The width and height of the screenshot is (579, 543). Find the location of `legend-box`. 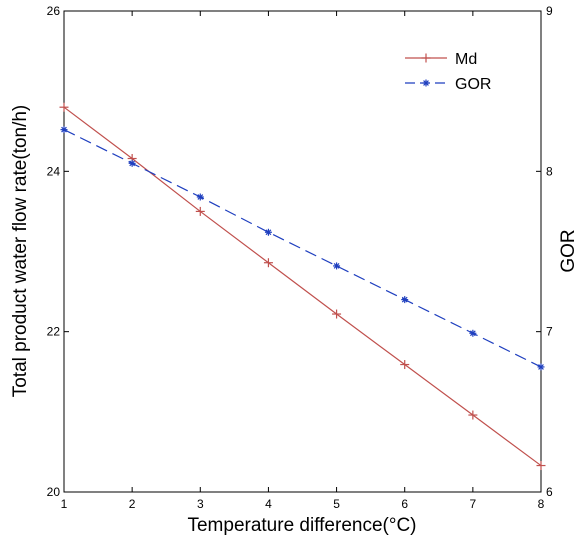

legend-box is located at coordinates (463, 69).